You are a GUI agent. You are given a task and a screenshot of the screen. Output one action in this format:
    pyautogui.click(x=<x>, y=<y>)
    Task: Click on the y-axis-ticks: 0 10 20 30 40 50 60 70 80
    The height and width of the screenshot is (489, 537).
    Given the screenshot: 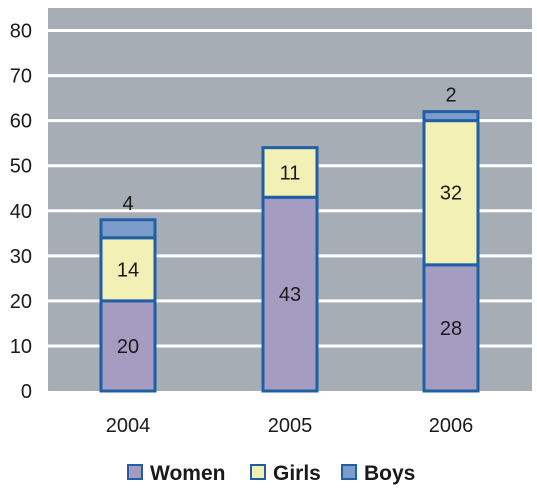 What is the action you would take?
    pyautogui.click(x=21, y=212)
    